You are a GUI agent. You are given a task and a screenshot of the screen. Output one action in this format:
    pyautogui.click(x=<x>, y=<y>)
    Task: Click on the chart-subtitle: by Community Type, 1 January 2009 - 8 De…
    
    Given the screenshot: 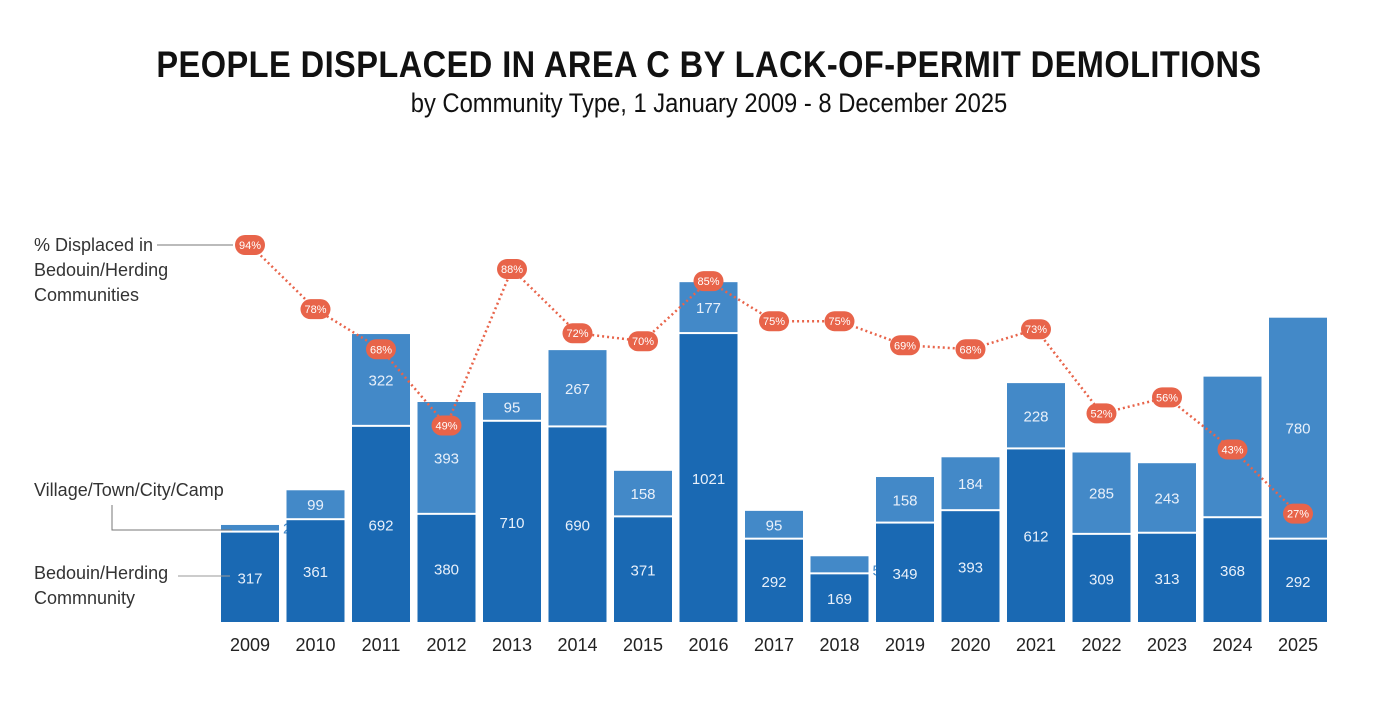 What is the action you would take?
    pyautogui.click(x=709, y=103)
    